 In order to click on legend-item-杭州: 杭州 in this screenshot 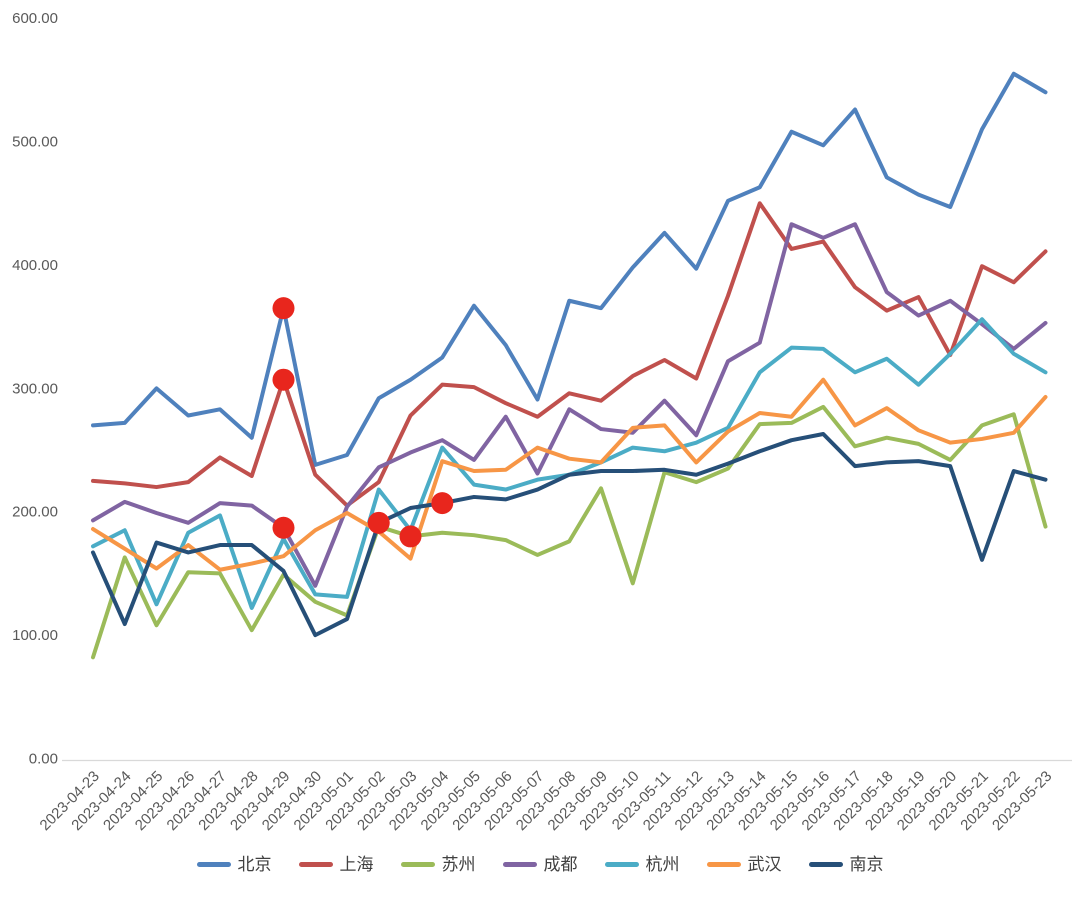, I will do `click(642, 864)`.